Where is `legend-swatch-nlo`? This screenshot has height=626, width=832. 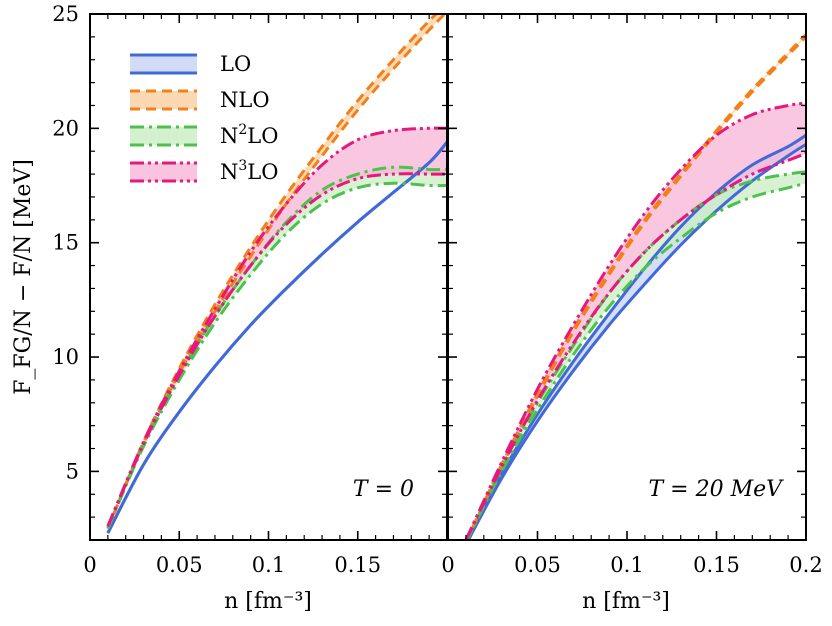 legend-swatch-nlo is located at coordinates (163, 100).